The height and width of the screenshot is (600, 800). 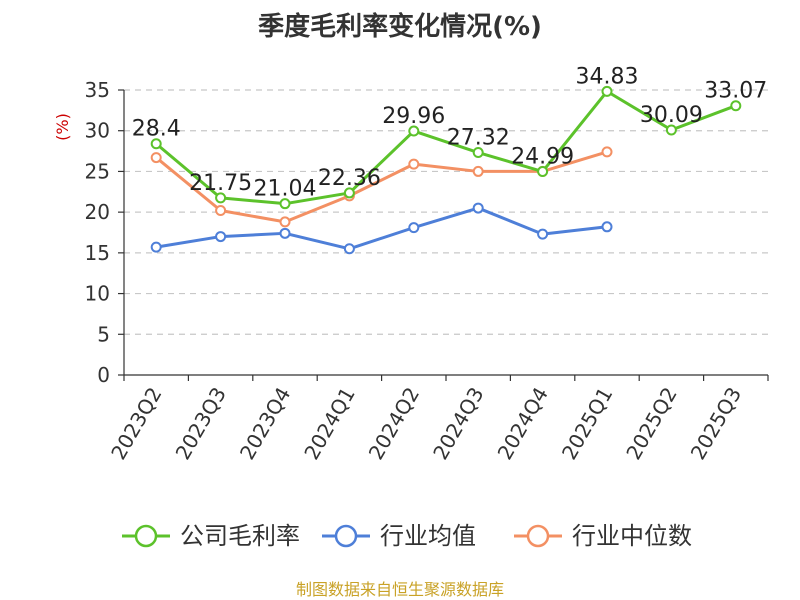 I want to click on x-tick-label: 2024Q4, so click(x=523, y=423).